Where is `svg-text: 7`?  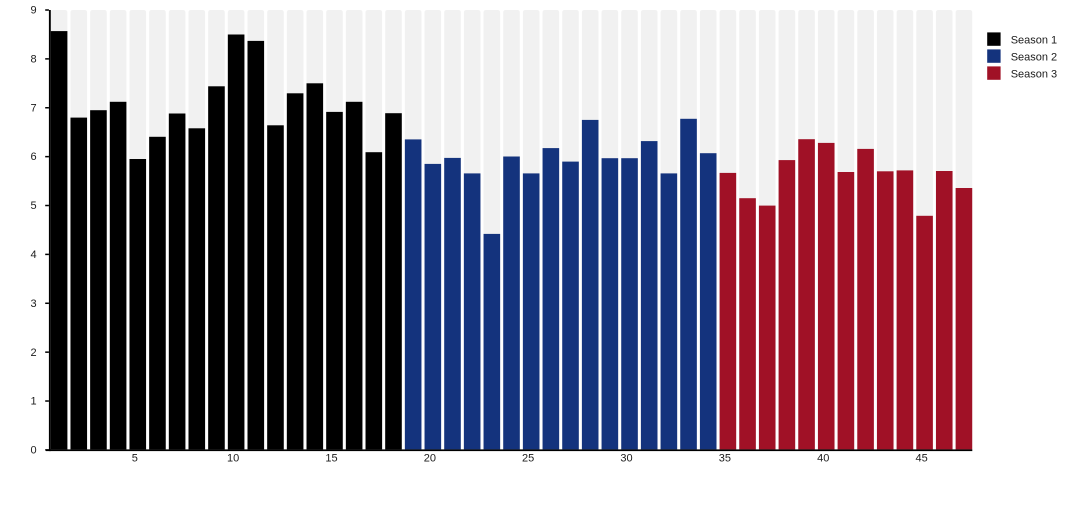
svg-text: 7 is located at coordinates (33, 108).